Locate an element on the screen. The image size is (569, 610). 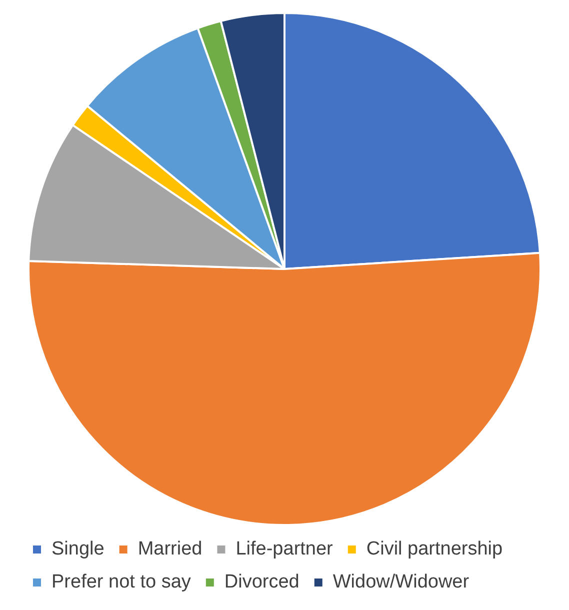
legend-label: Divorced is located at coordinates (262, 582).